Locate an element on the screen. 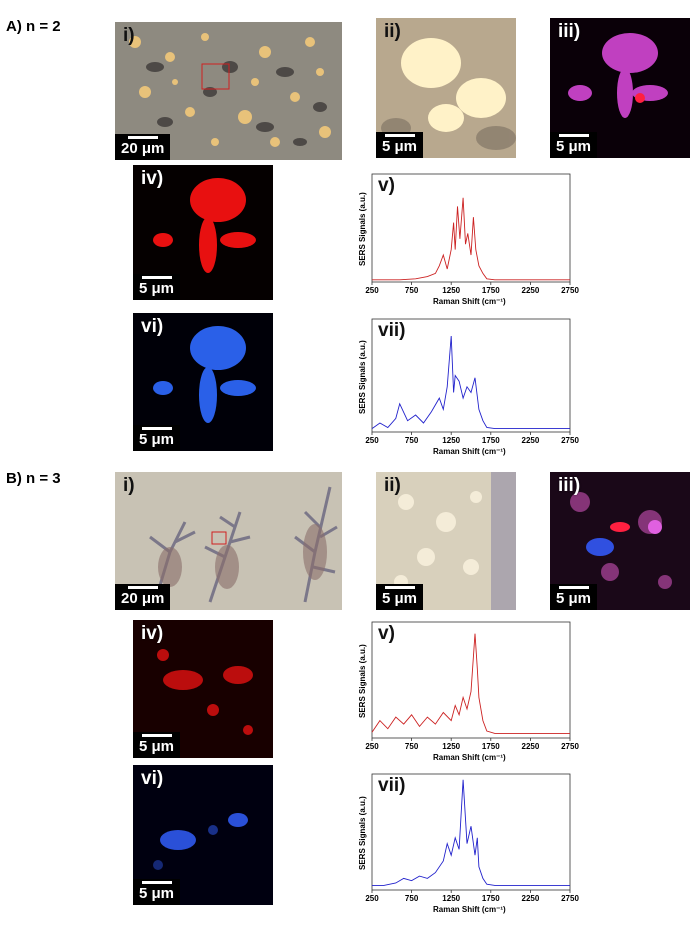  b-vi-blue-map: vi) 5 μm is located at coordinates (203, 835).